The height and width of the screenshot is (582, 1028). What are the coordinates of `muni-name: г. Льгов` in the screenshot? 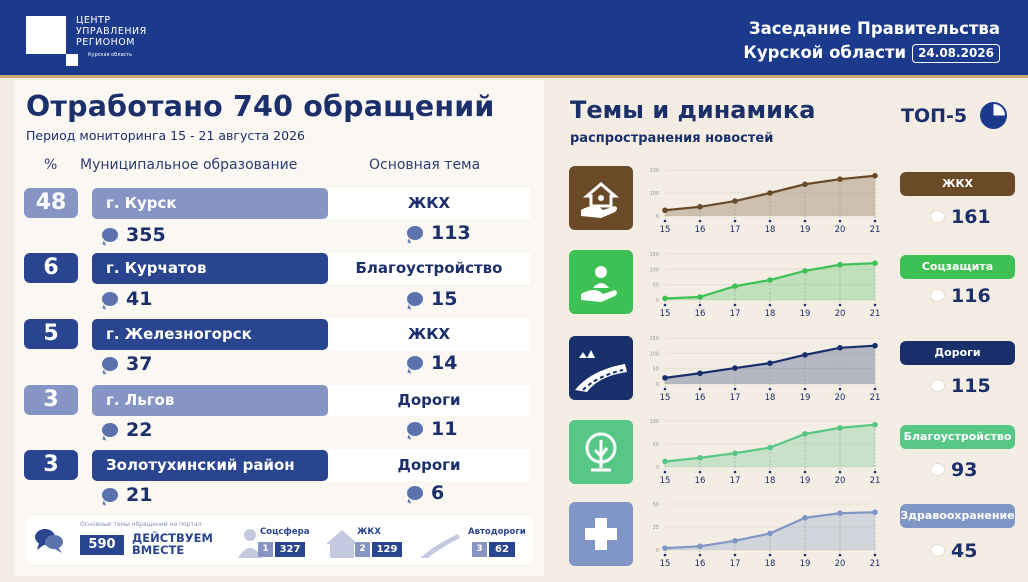 It's located at (210, 400).